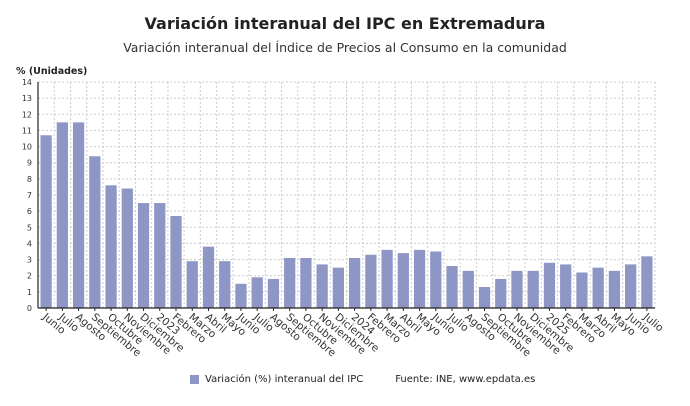  I want to click on y-tick-label: 3, so click(29, 260).